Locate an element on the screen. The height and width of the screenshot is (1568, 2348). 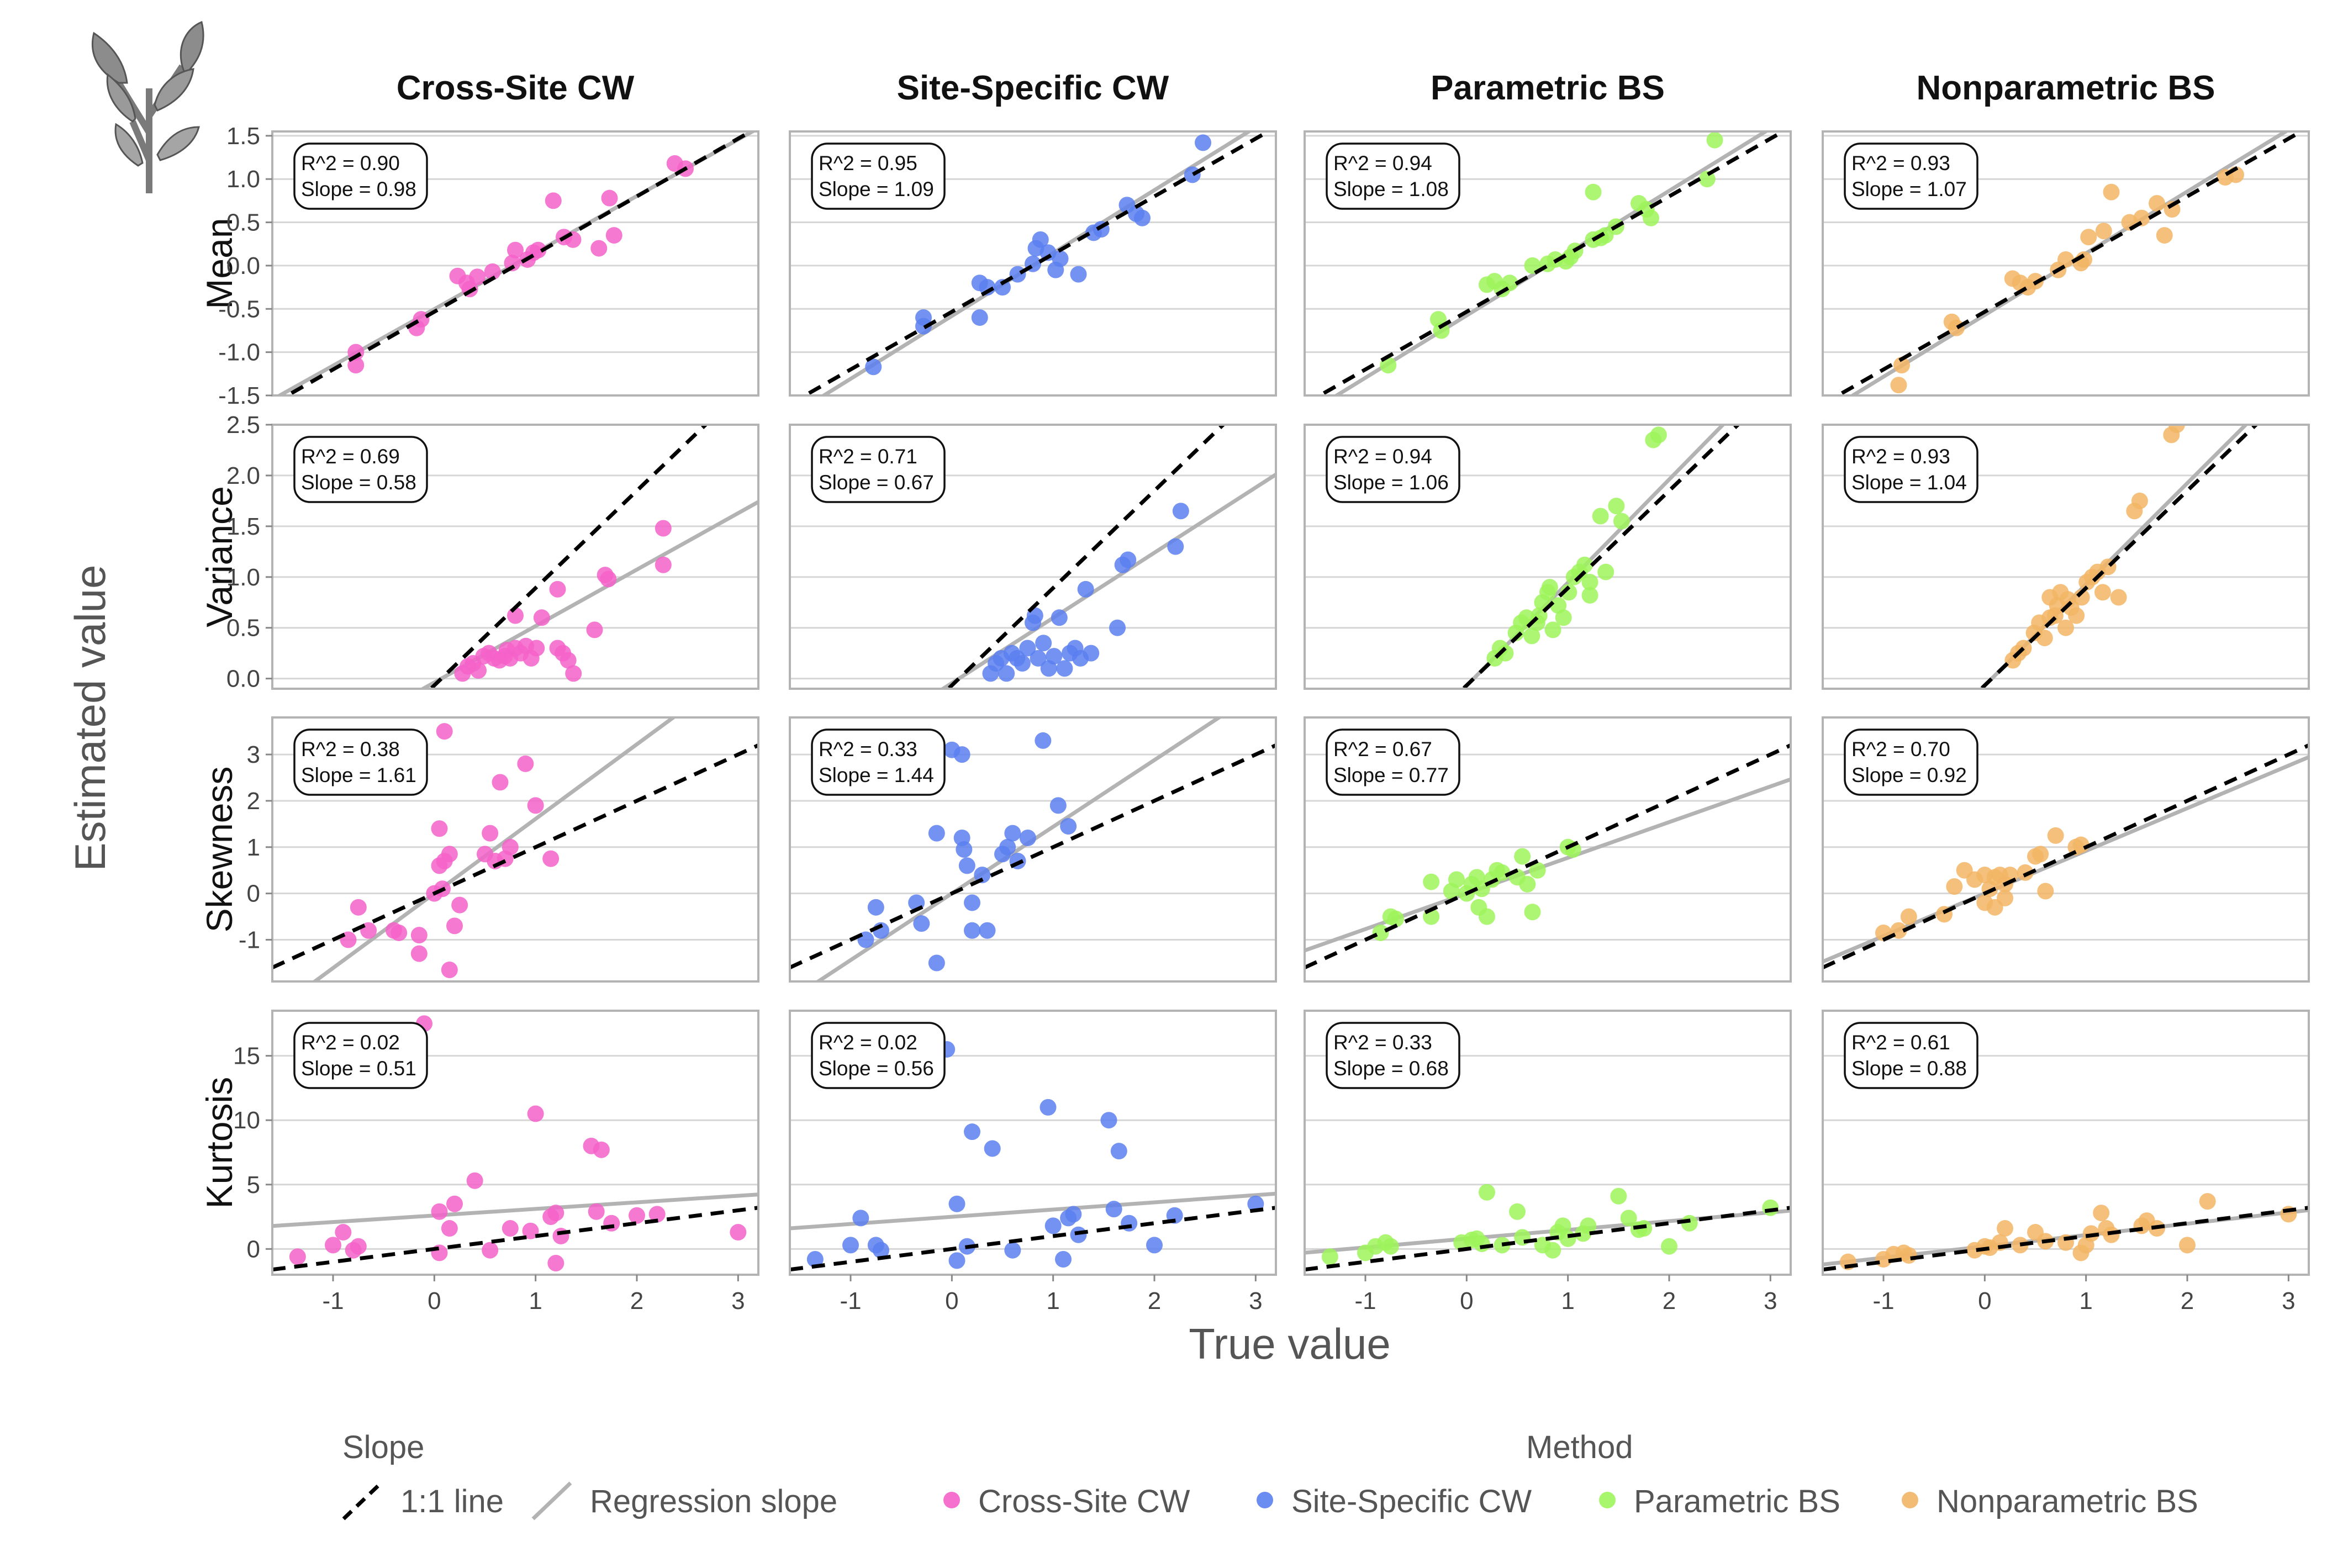
panel-mean-csc: R^2 = 0.90 Slope = 0.98 is located at coordinates (515, 263).